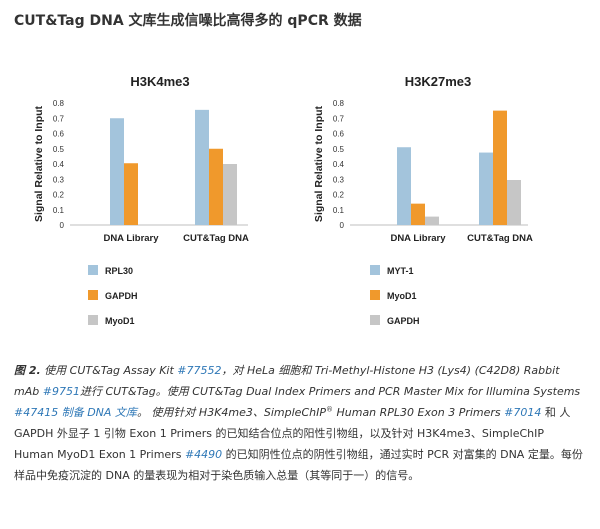  Describe the element at coordinates (203, 454) in the screenshot. I see `product-link-4490: #4490` at that location.